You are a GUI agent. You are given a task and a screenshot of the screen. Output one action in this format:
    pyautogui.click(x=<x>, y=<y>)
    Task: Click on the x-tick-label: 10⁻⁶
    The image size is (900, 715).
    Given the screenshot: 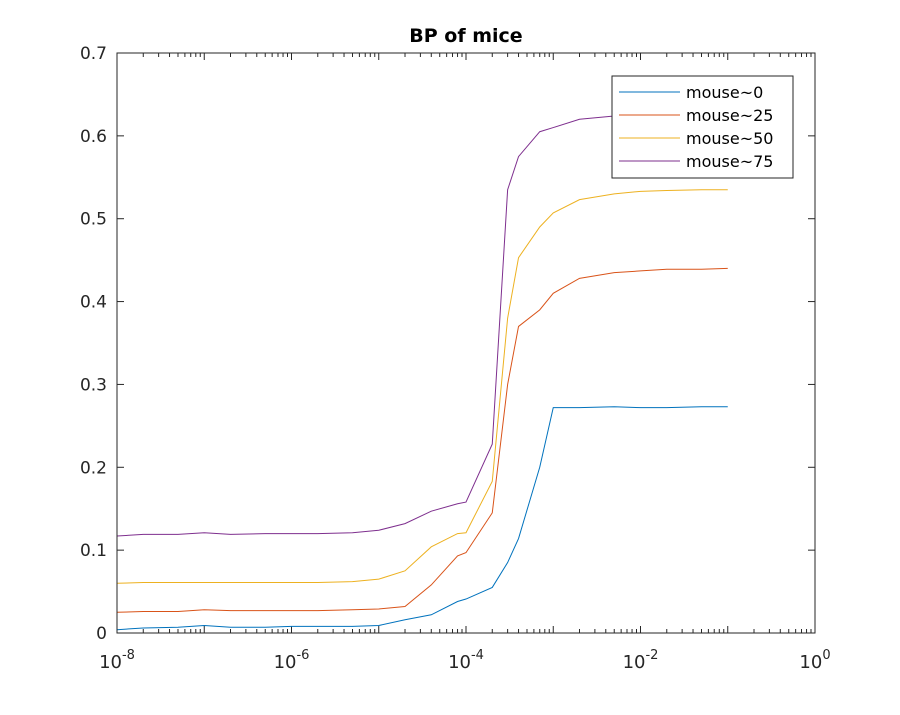 What is the action you would take?
    pyautogui.click(x=292, y=660)
    